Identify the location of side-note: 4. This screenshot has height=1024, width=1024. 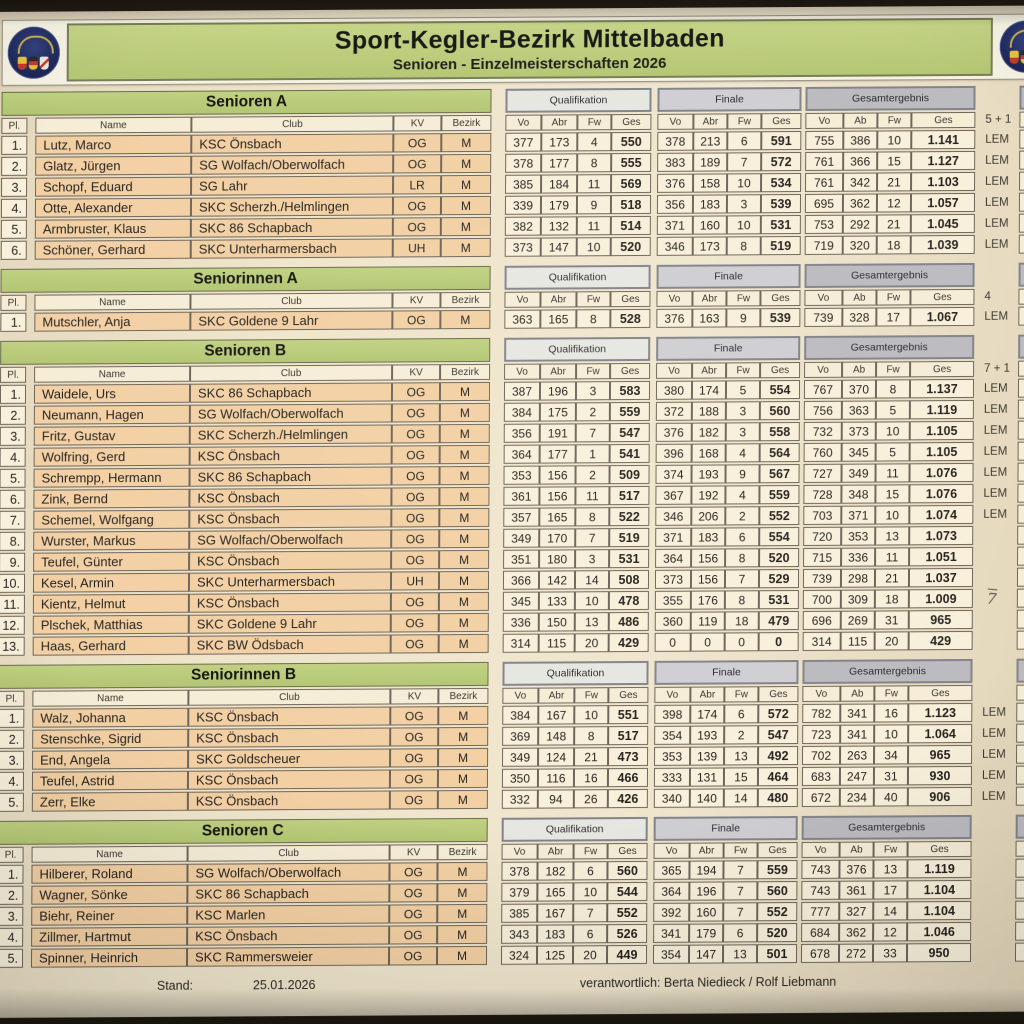
(987, 296).